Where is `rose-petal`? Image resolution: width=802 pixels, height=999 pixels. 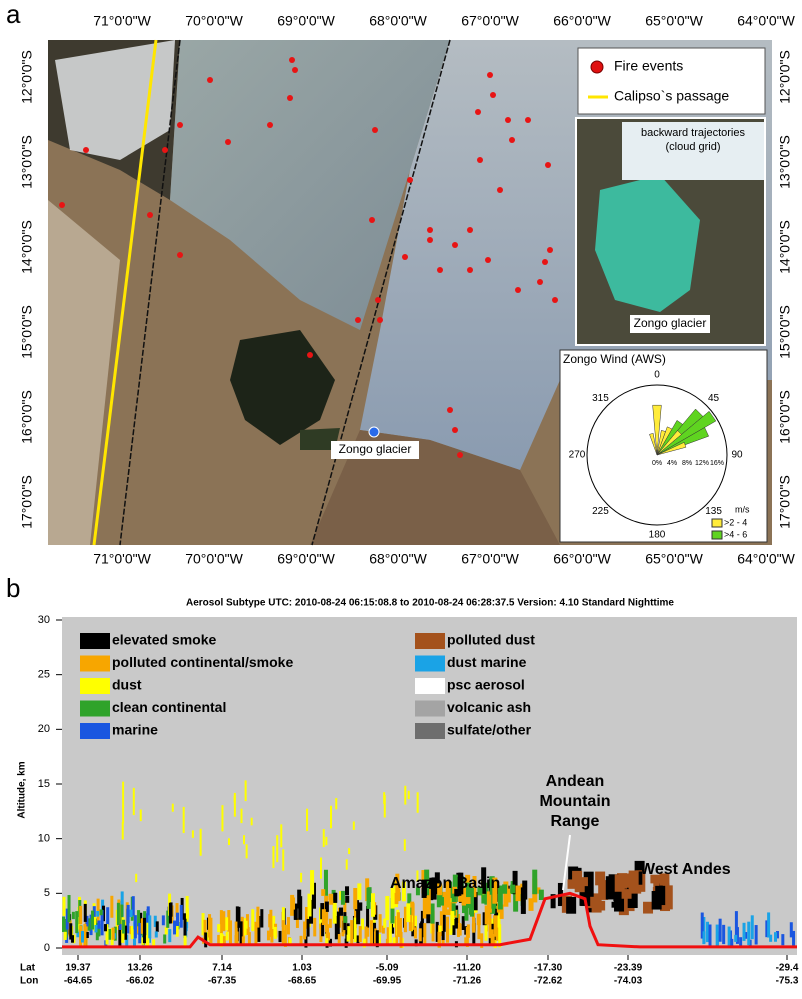 rose-petal is located at coordinates (669, 443).